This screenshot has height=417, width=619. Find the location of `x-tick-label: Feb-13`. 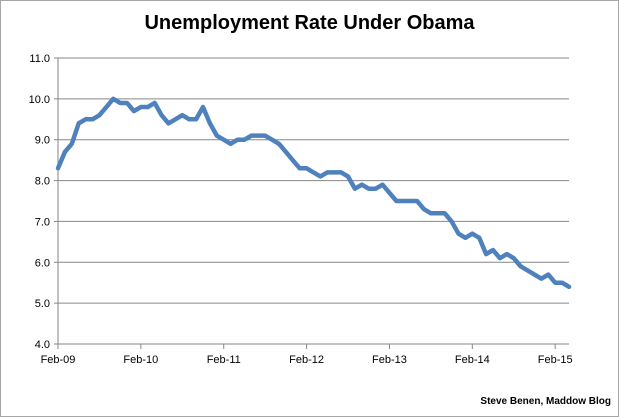

x-tick-label: Feb-13 is located at coordinates (389, 360).